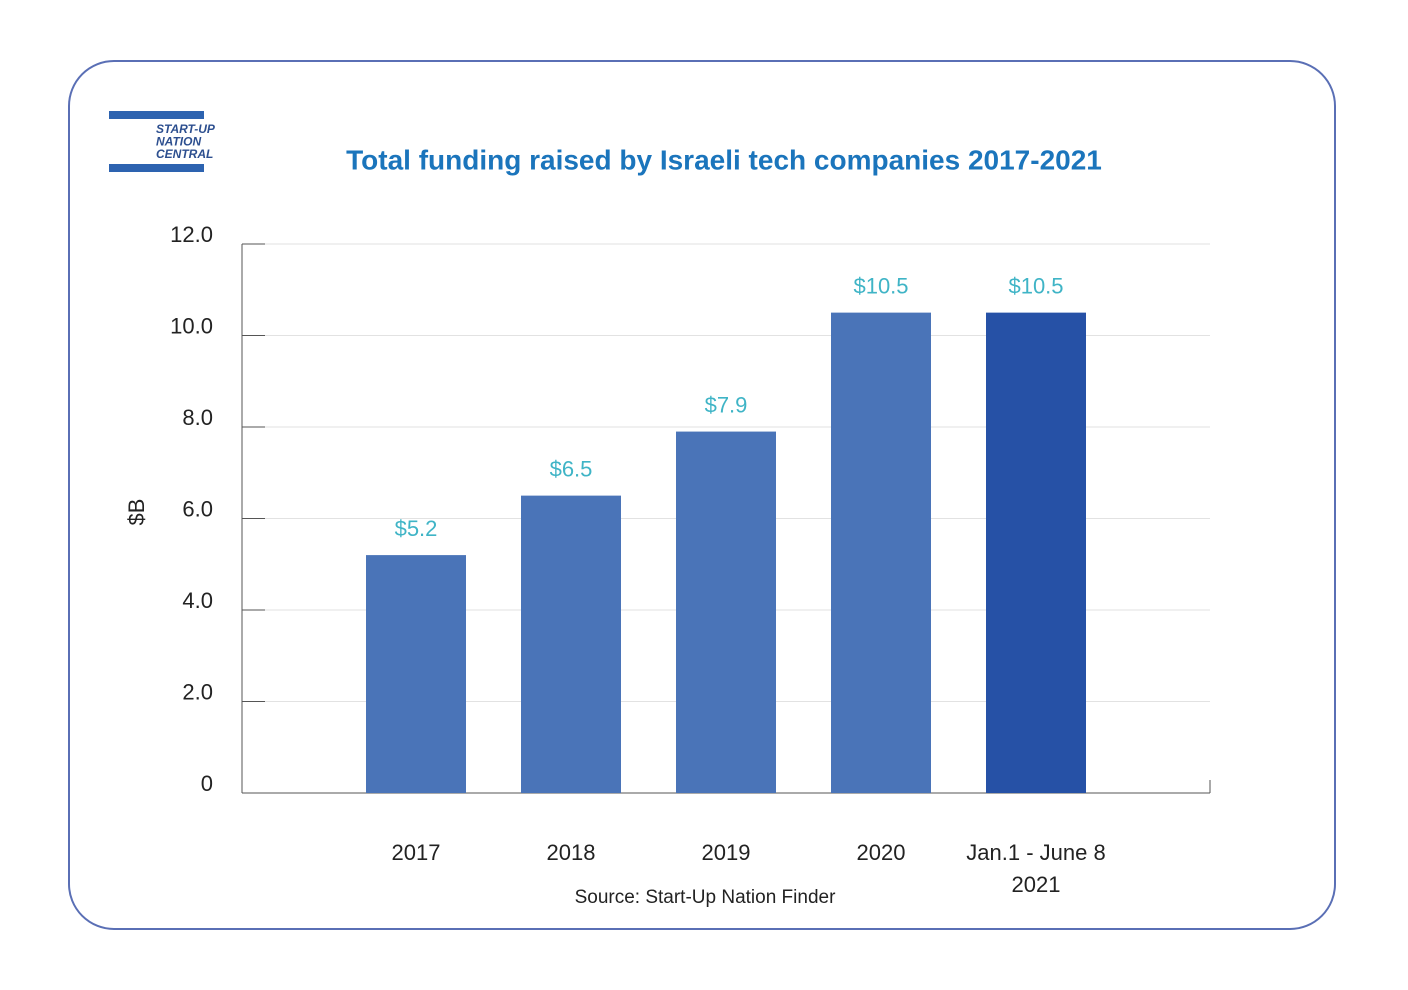  I want to click on y-tick-label: 12.0, so click(191, 234).